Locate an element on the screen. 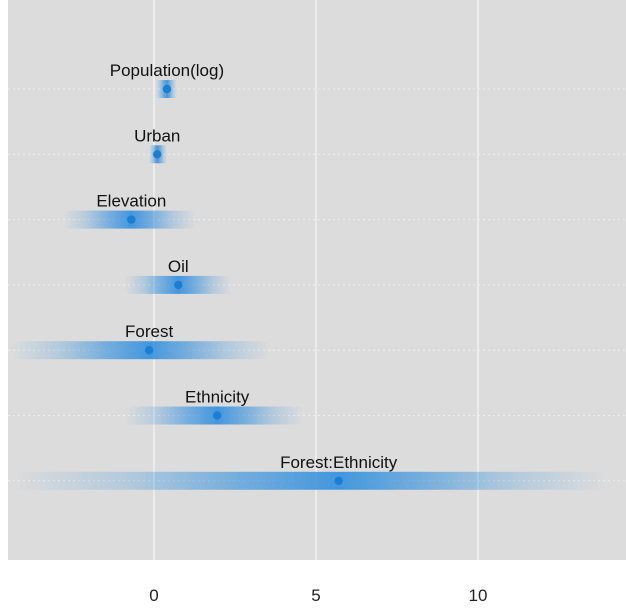 The width and height of the screenshot is (626, 608). coefficient-label: Oil is located at coordinates (178, 266).